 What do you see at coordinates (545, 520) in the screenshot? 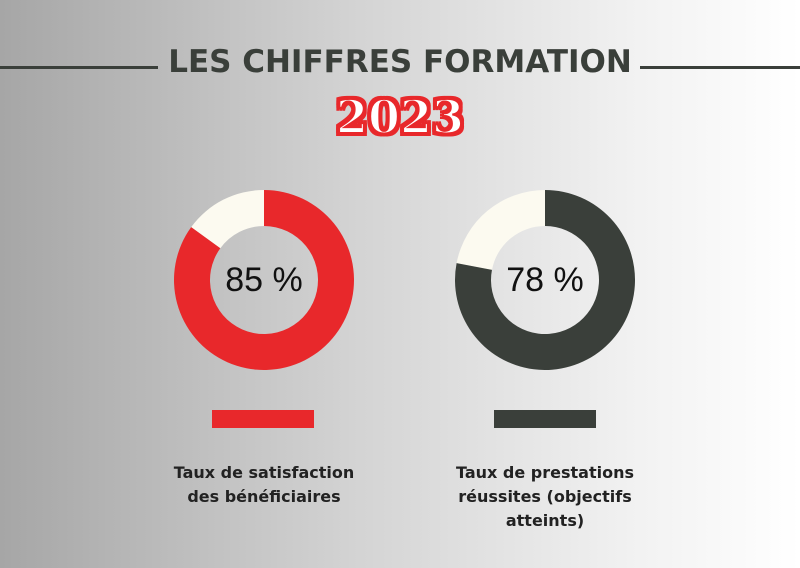
I see `caption-prestations-line3: atteints)` at bounding box center [545, 520].